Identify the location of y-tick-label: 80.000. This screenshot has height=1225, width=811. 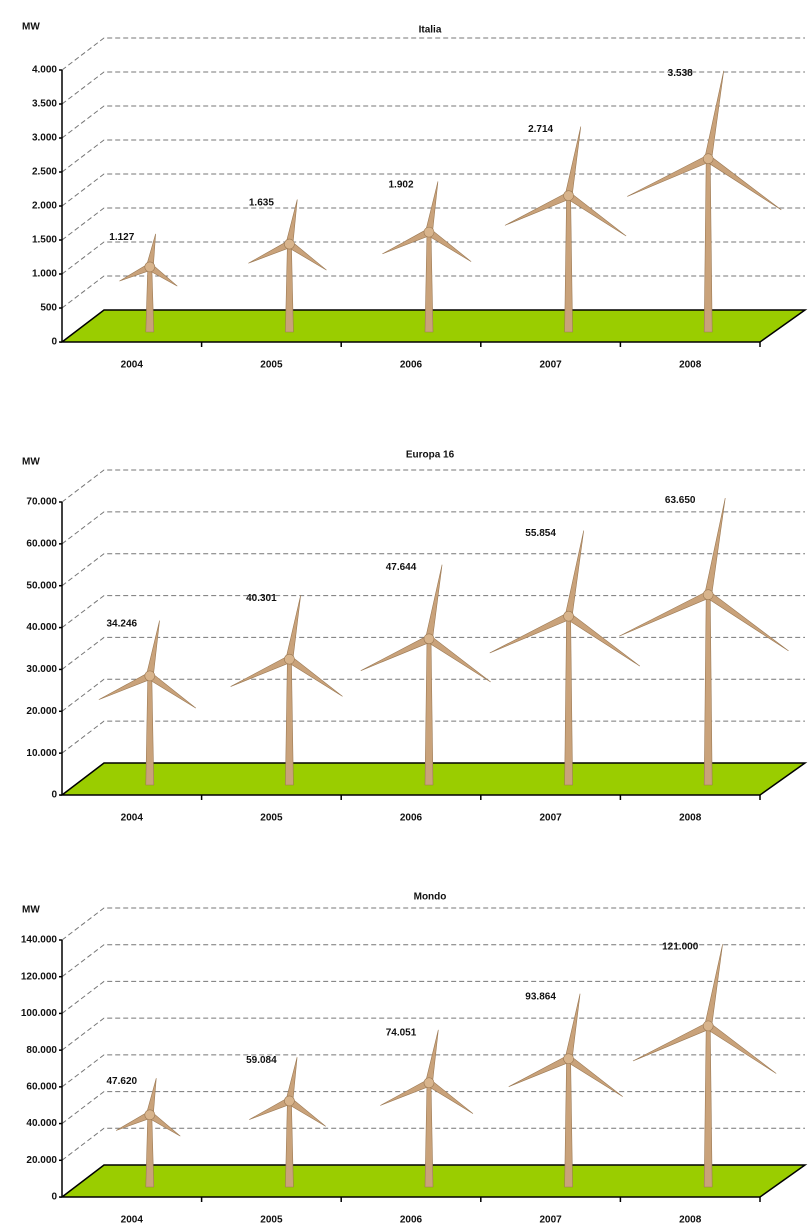
(41, 1050).